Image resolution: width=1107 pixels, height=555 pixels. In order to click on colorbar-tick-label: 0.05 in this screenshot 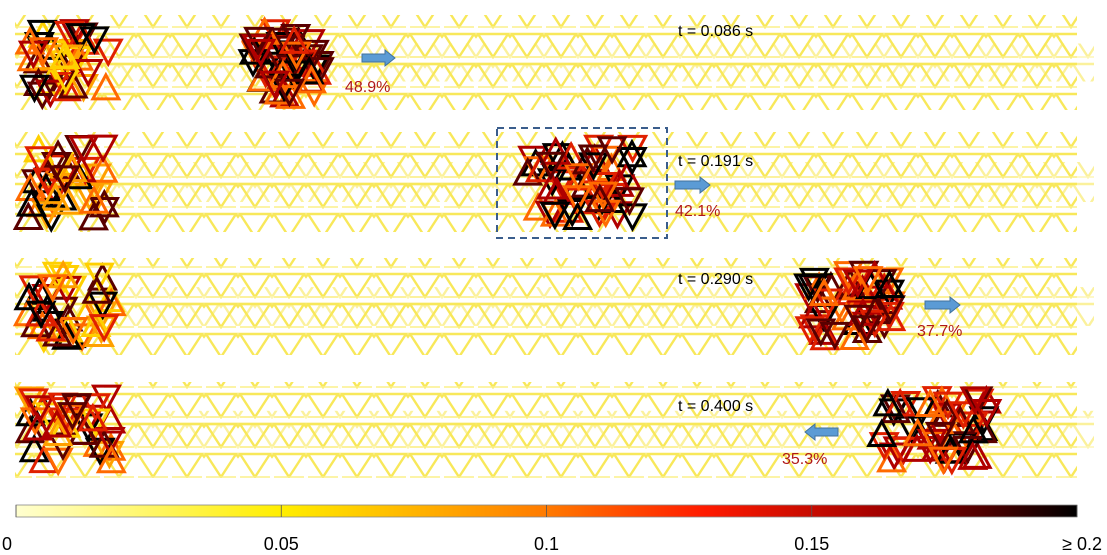, I will do `click(281, 544)`.